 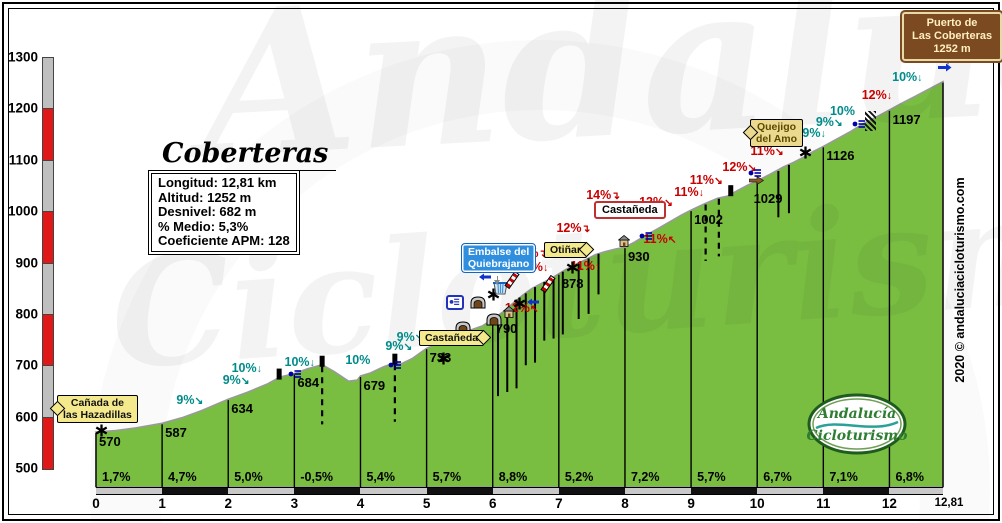 I want to click on hiker-marker, so click(x=519, y=303).